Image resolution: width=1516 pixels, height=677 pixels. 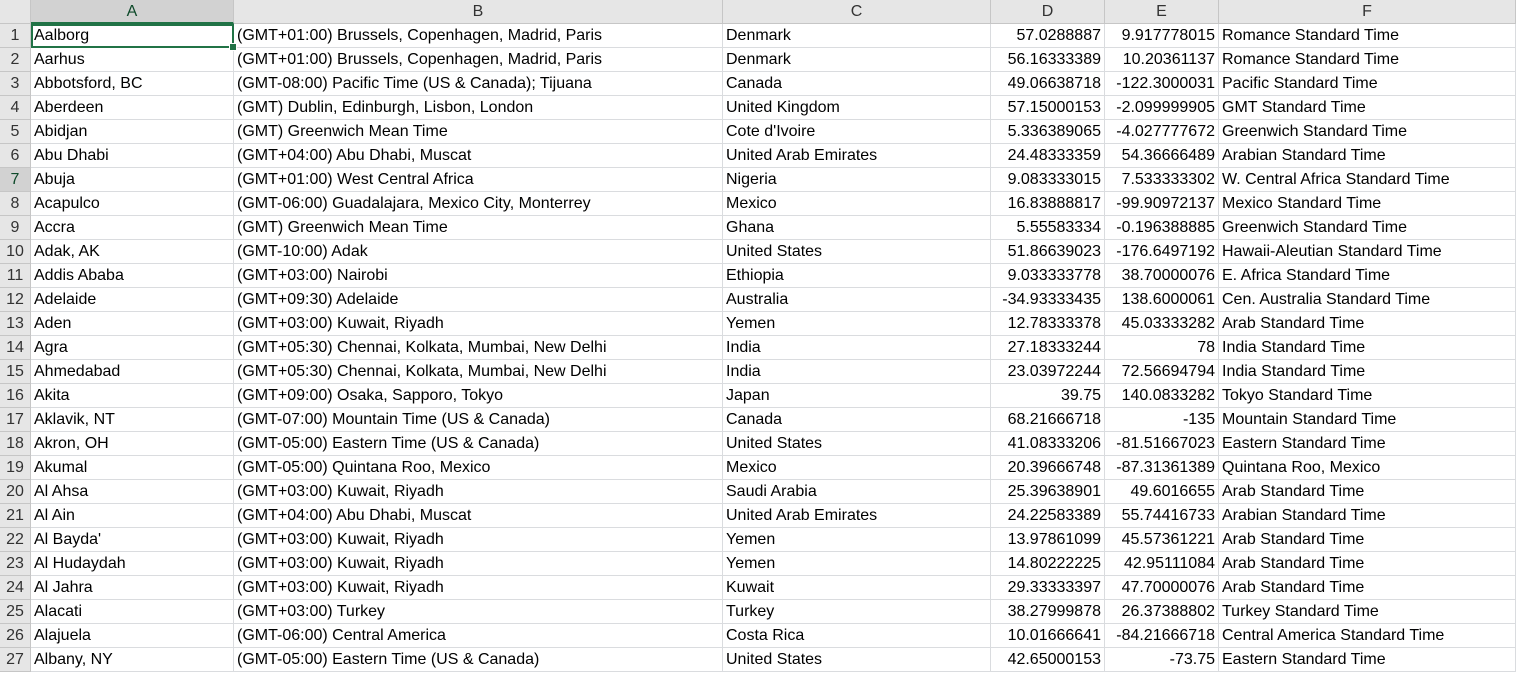 What do you see at coordinates (478, 156) in the screenshot?
I see `cell-b: (GMT+04:00) Abu Dhabi, Muscat` at bounding box center [478, 156].